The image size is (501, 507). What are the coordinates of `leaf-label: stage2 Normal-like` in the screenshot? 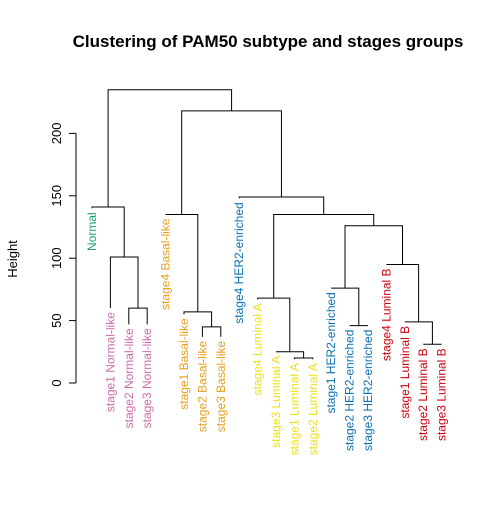 It's located at (129, 378).